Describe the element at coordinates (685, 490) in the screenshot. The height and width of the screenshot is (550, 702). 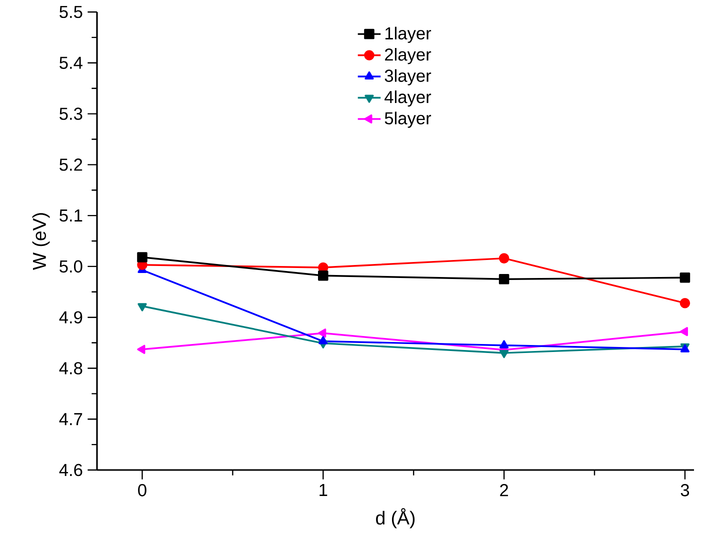
I see `x-tick-label: 3` at that location.